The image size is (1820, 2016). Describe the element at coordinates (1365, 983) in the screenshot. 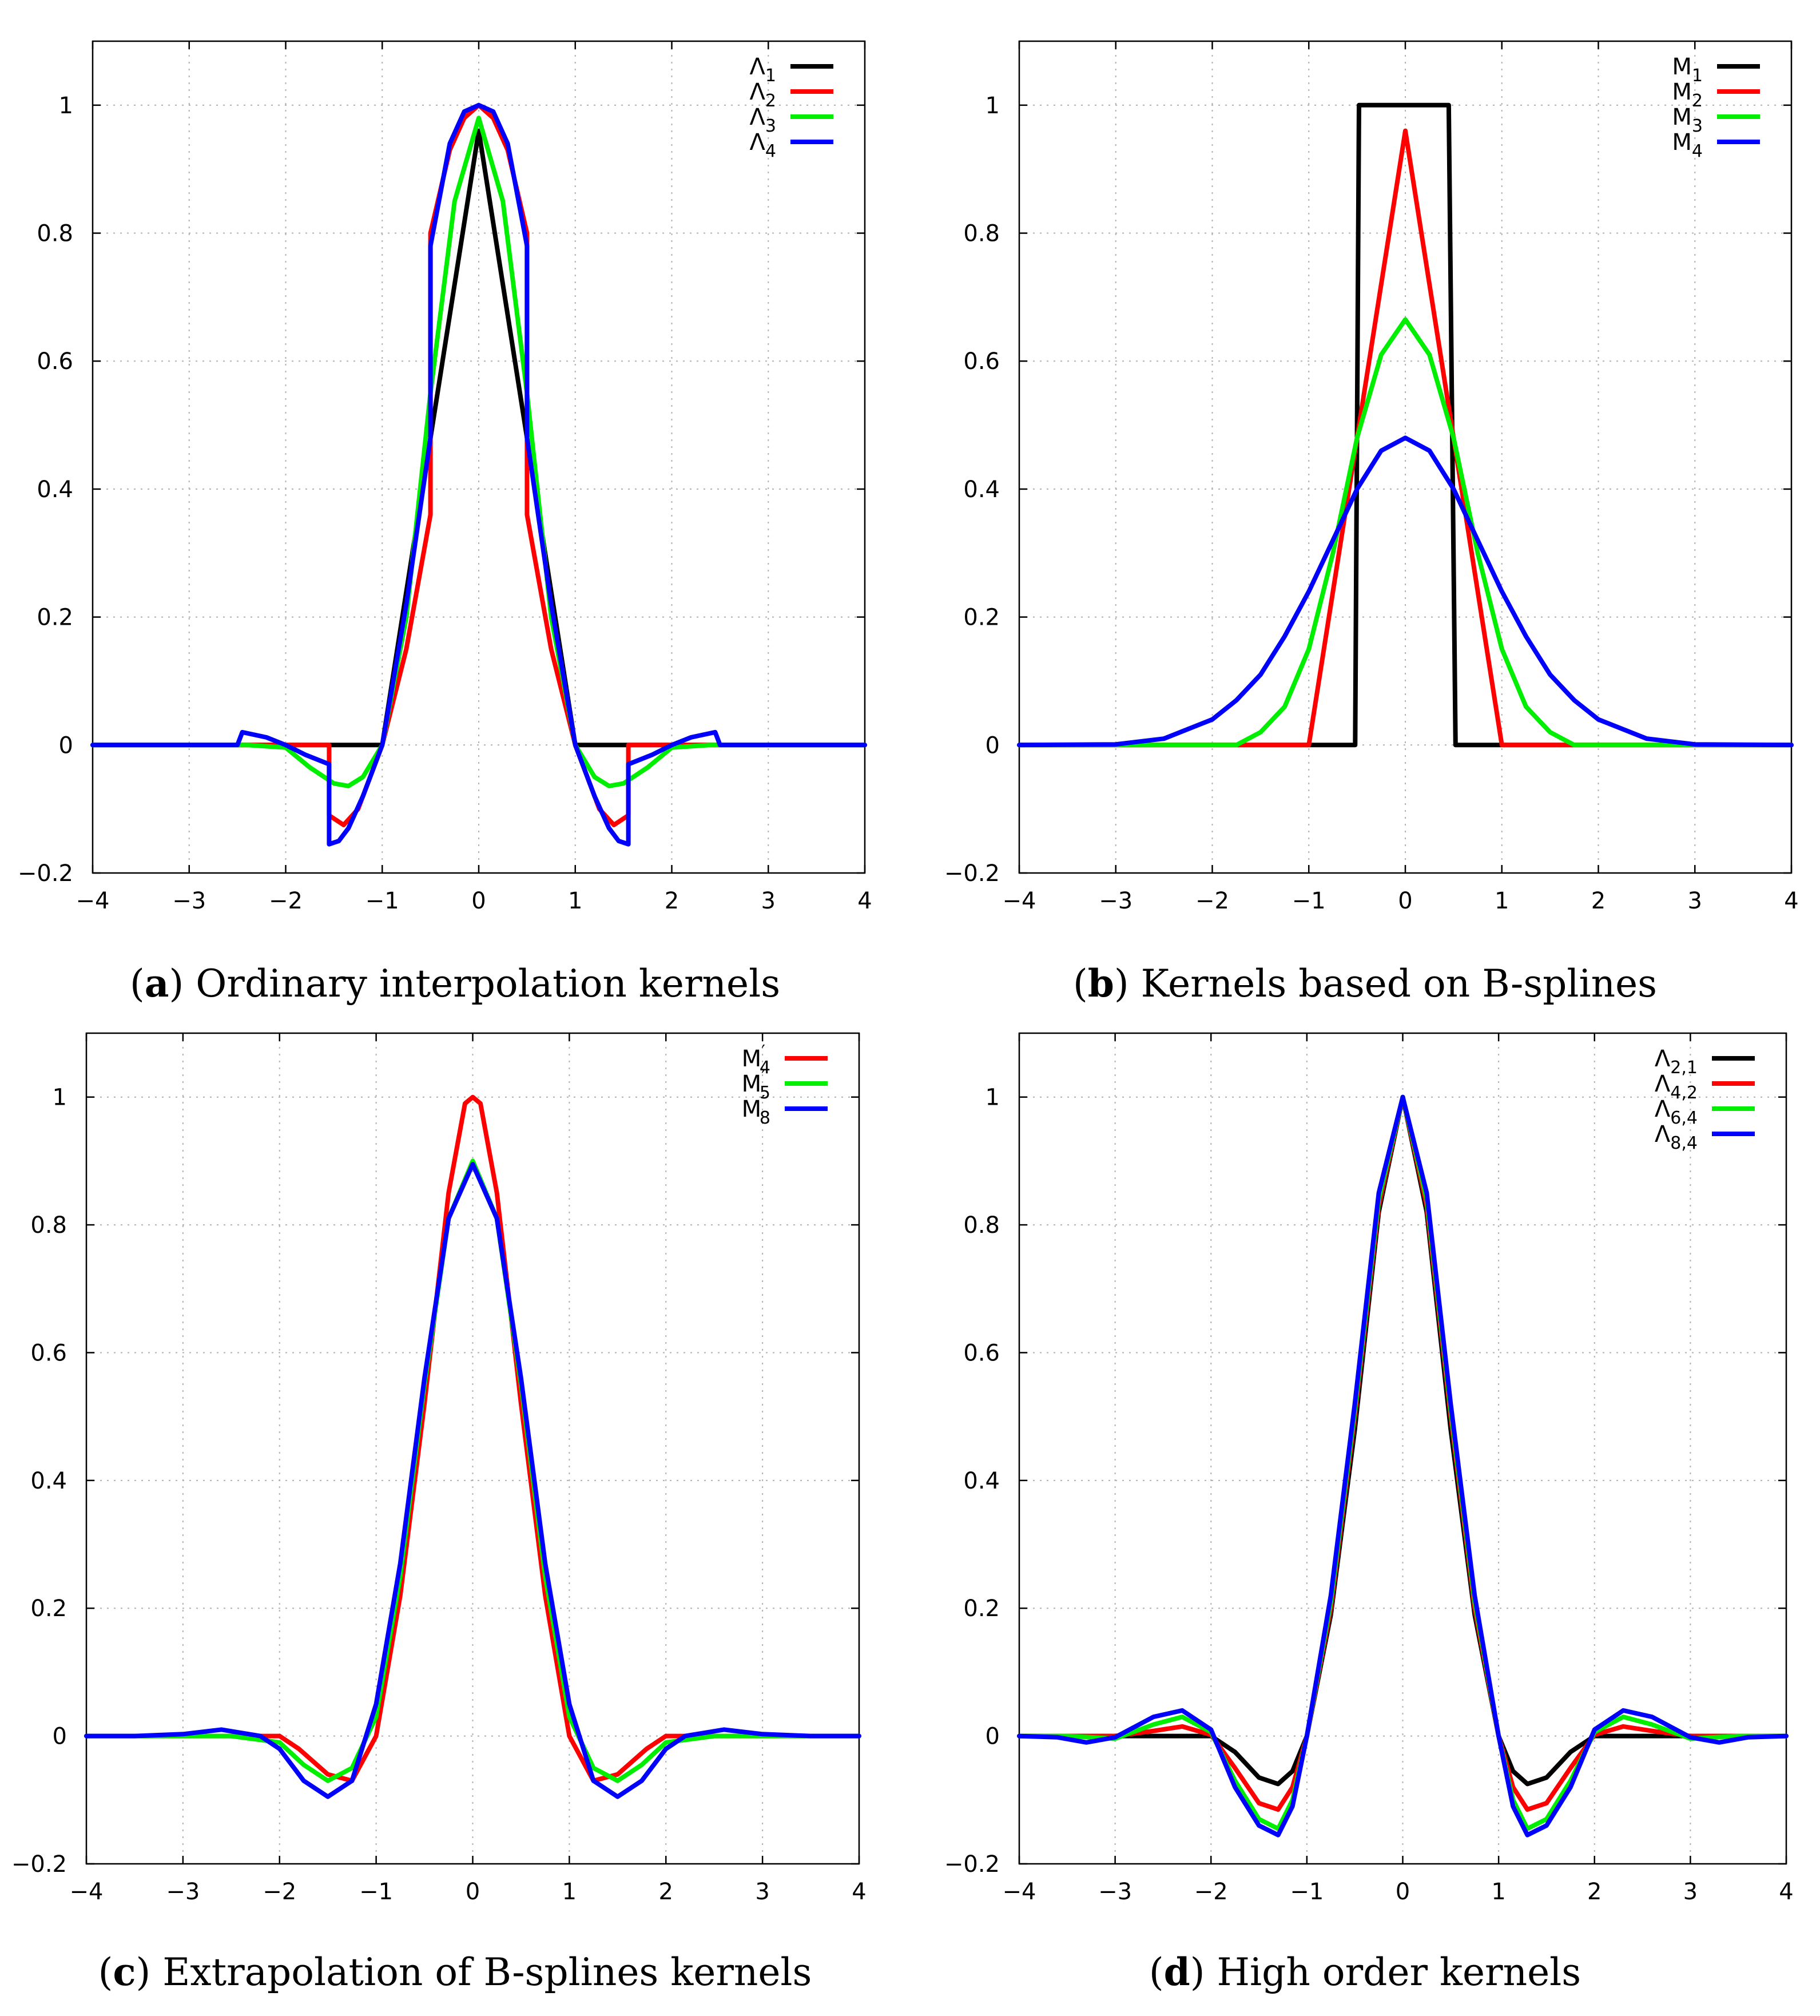

I see `caption-b: (b) Kernels based on B-splines` at that location.